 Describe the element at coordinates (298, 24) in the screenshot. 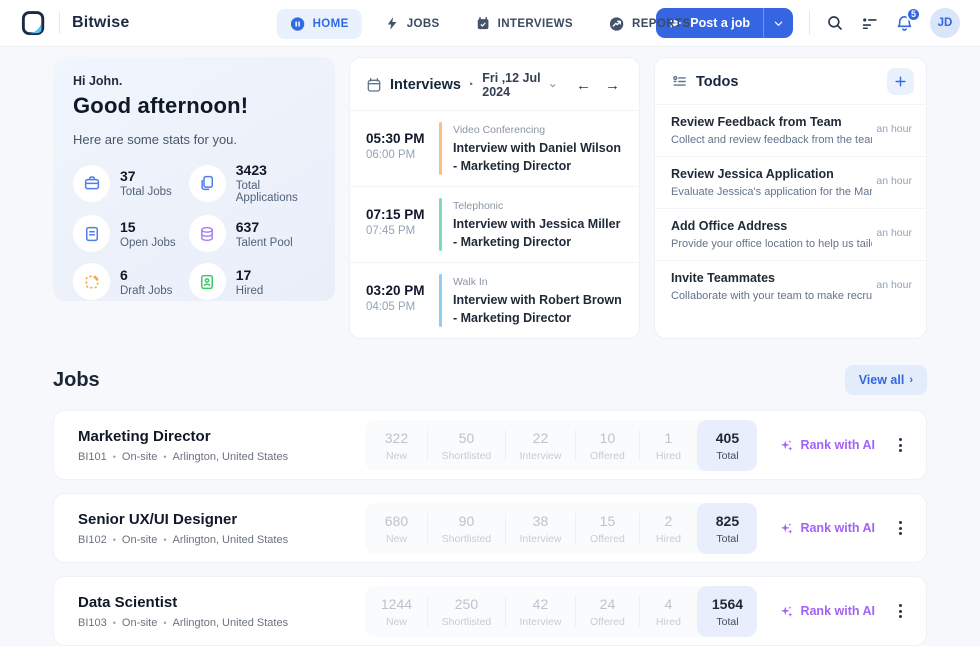

I see `dashboard-icon` at that location.